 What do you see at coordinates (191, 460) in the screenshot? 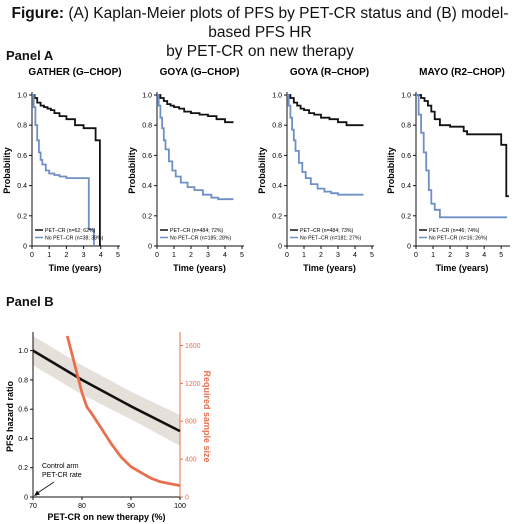
I see `right-y-tick-label: 400` at bounding box center [191, 460].